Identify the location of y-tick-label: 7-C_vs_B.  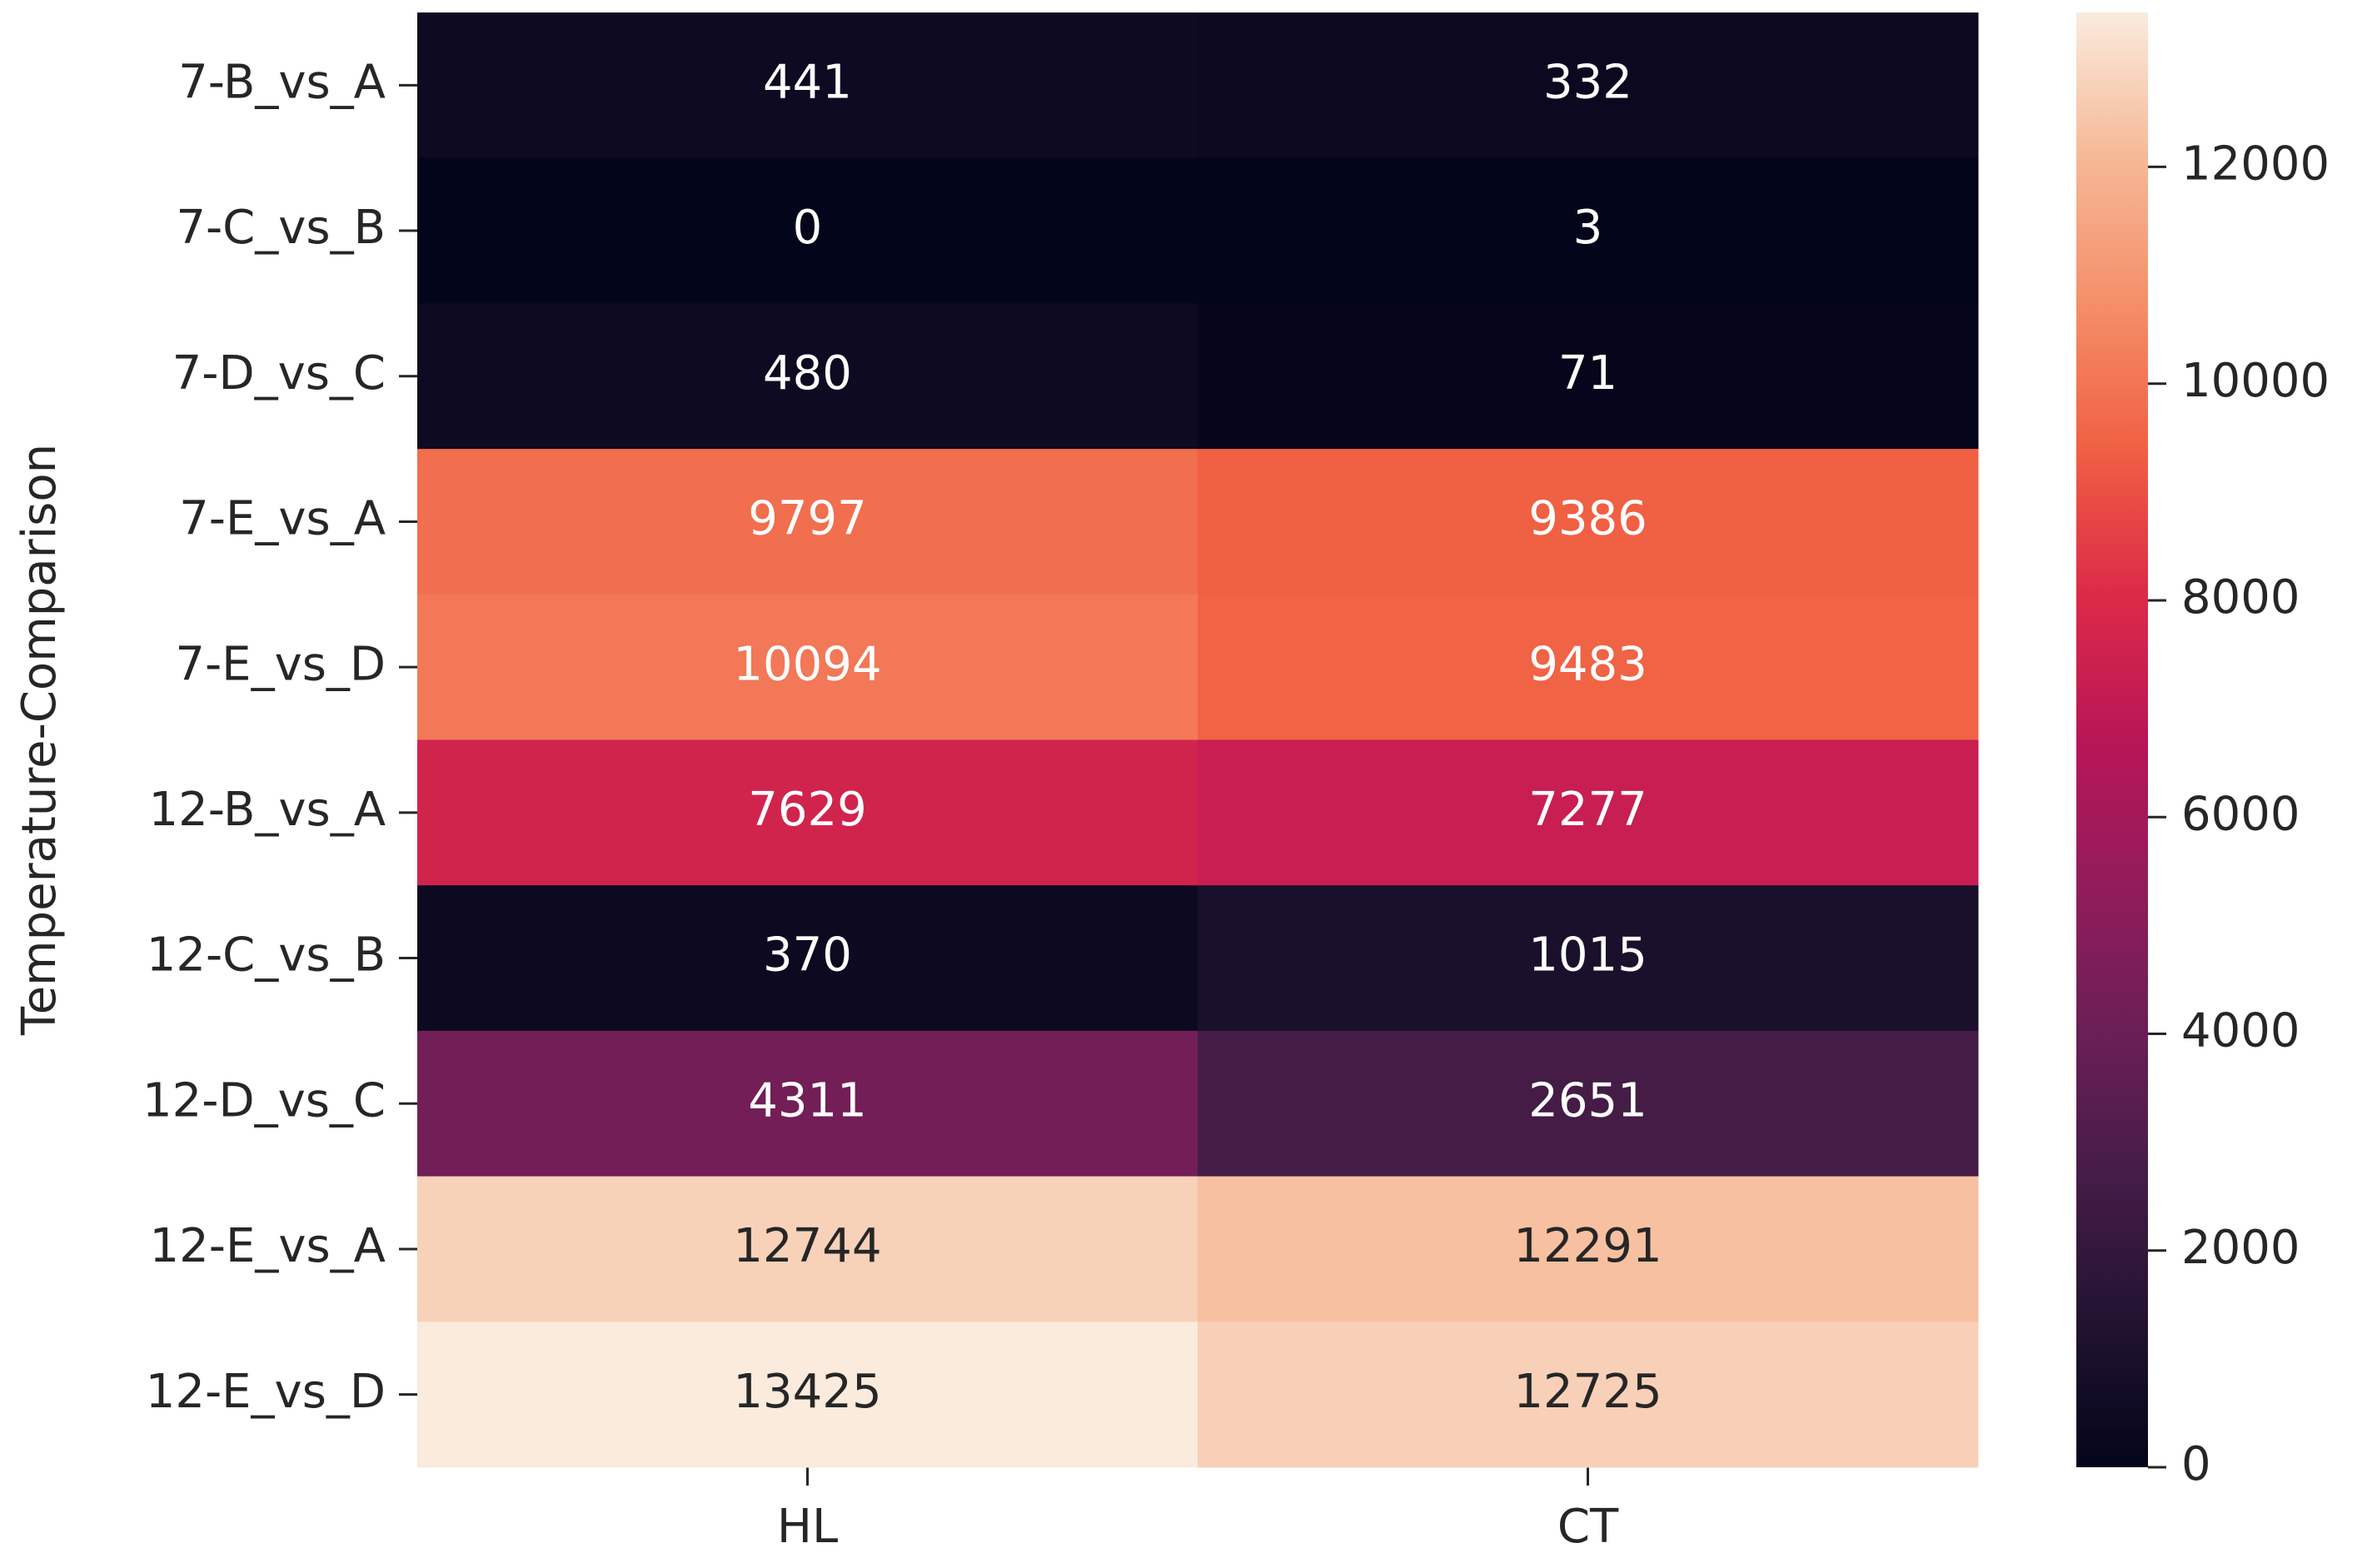
(281, 228).